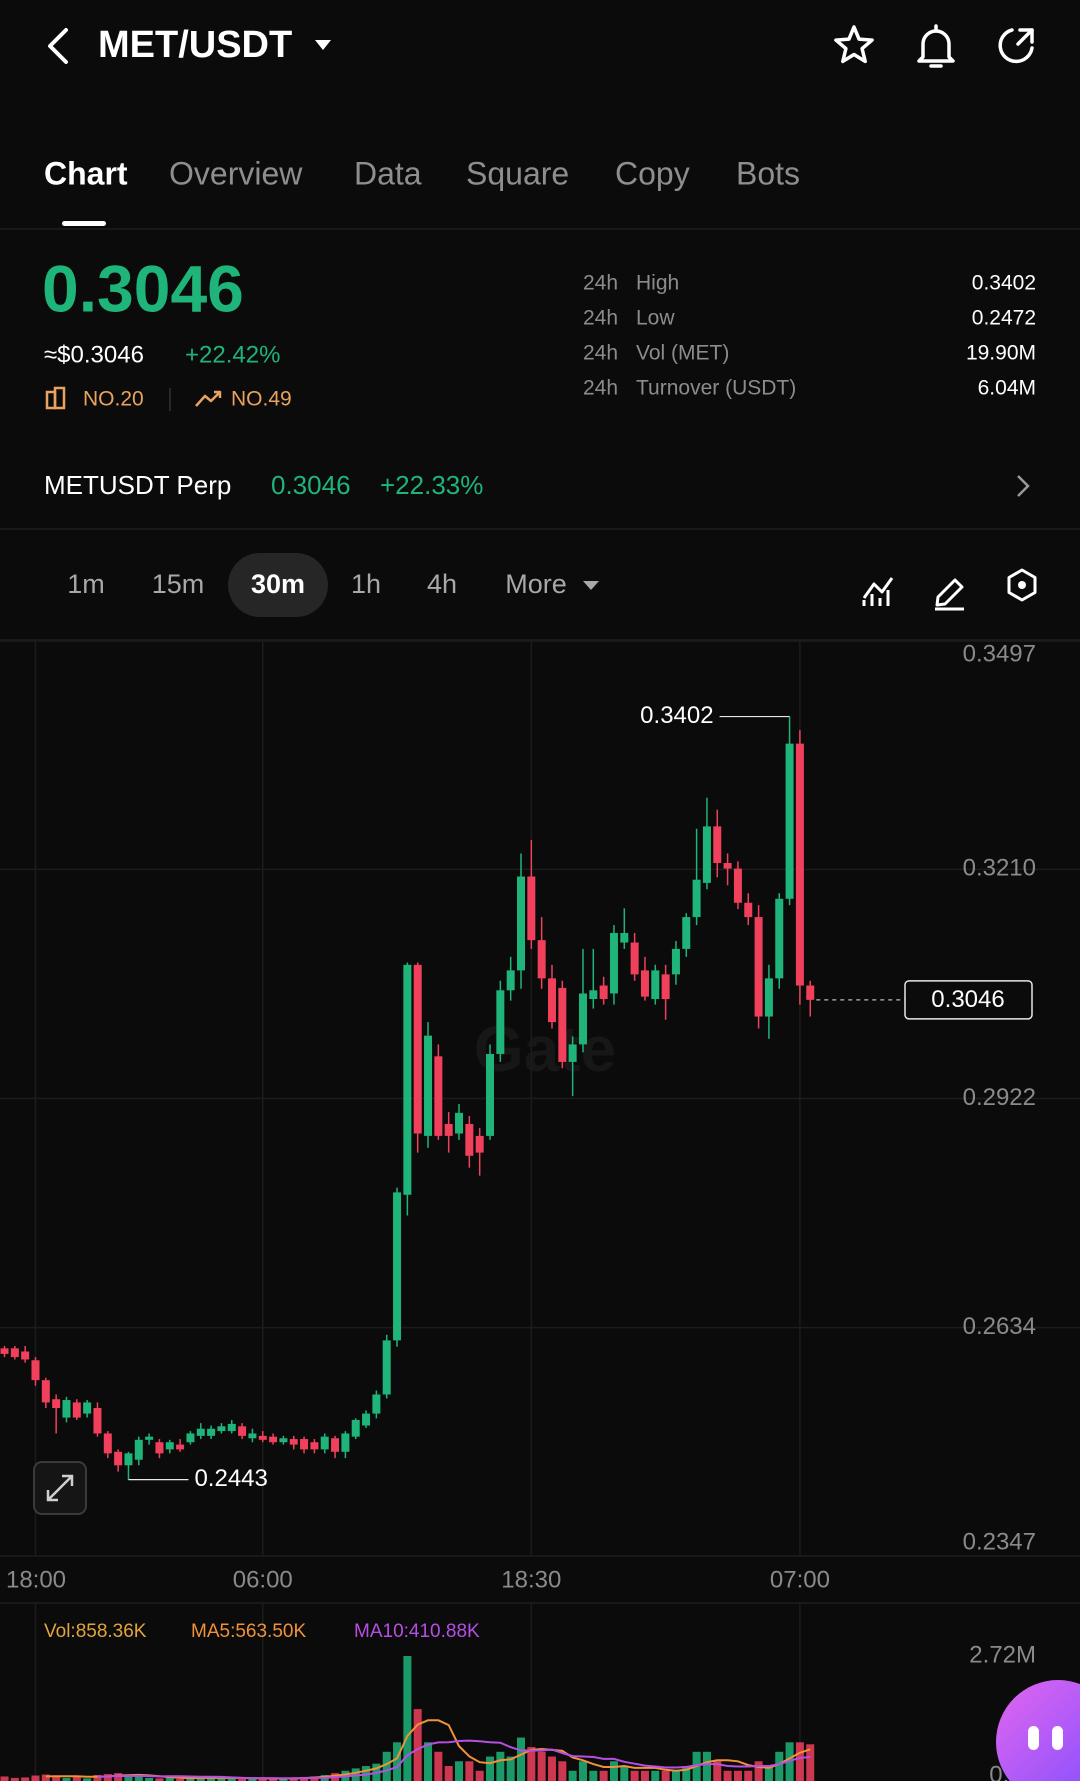 The image size is (1080, 1781). What do you see at coordinates (263, 1579) in the screenshot?
I see `x-tick-label: 06:00` at bounding box center [263, 1579].